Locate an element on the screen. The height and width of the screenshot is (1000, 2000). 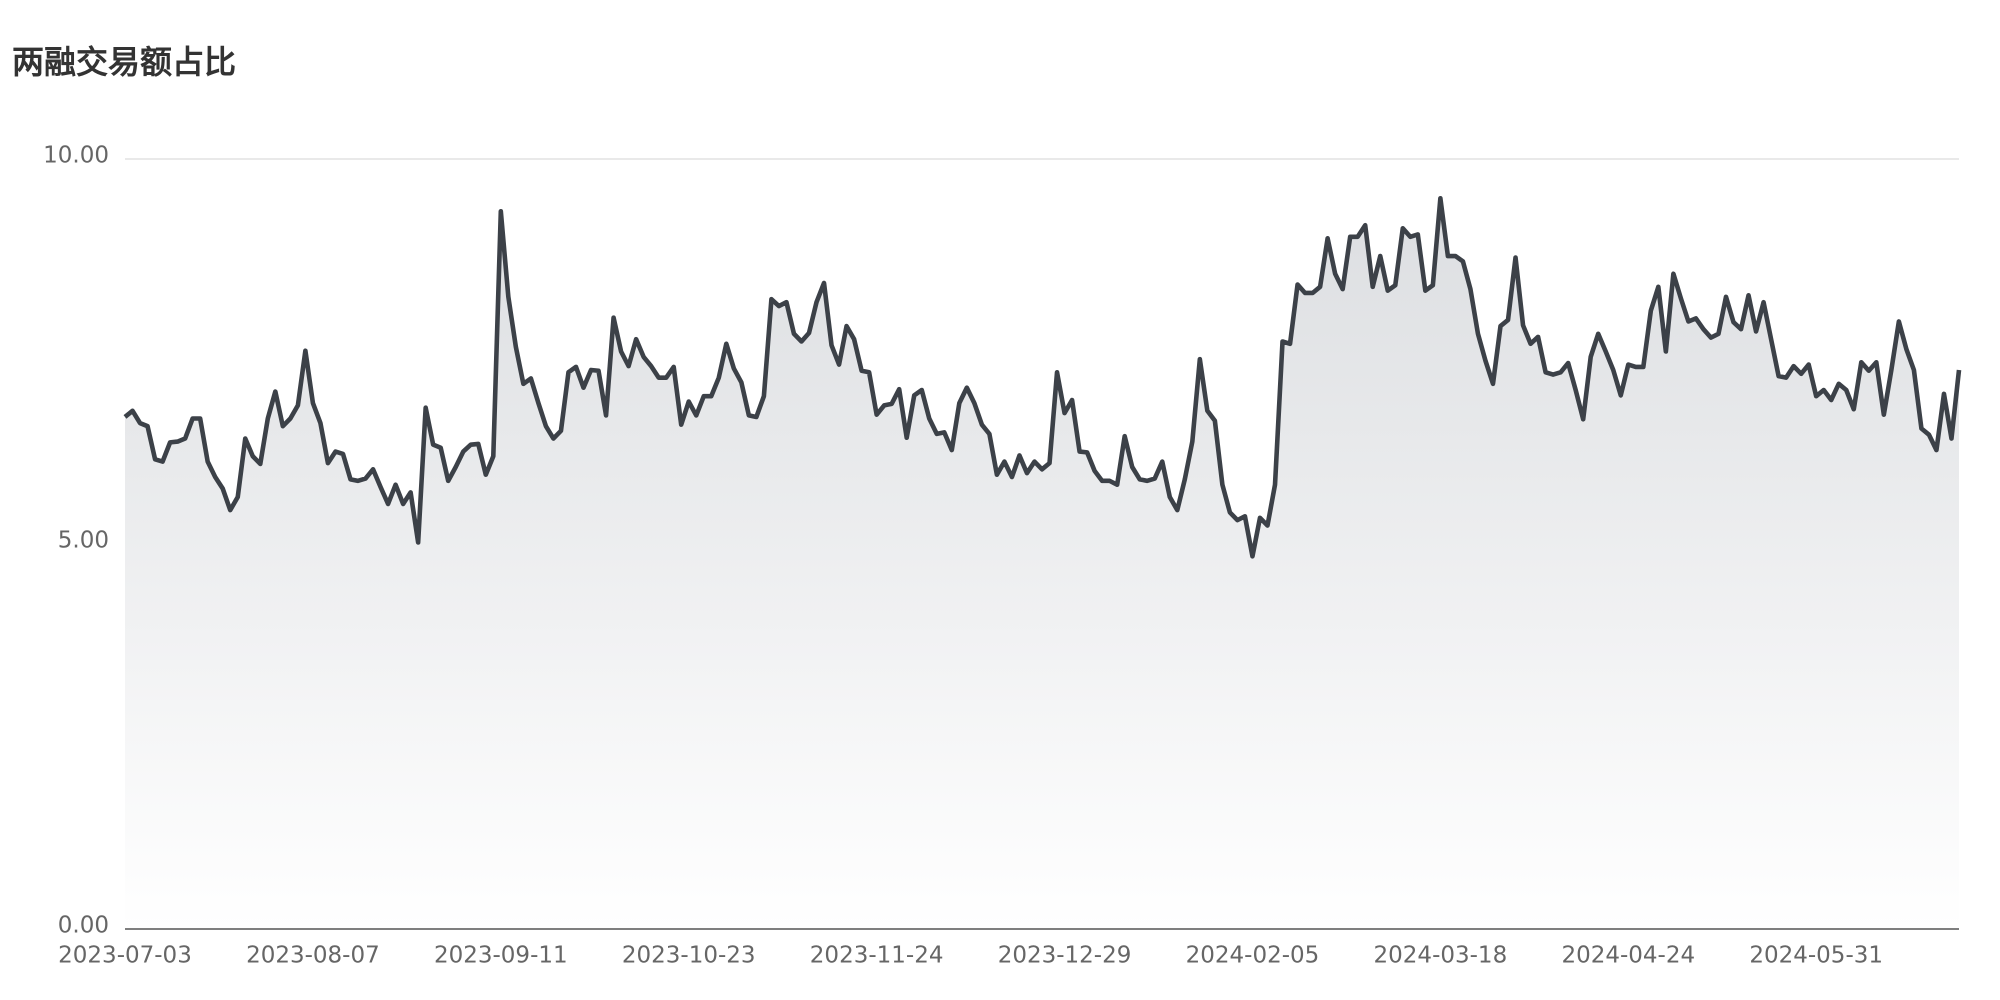
x-tick-label: 2024-04-24 is located at coordinates (1628, 956).